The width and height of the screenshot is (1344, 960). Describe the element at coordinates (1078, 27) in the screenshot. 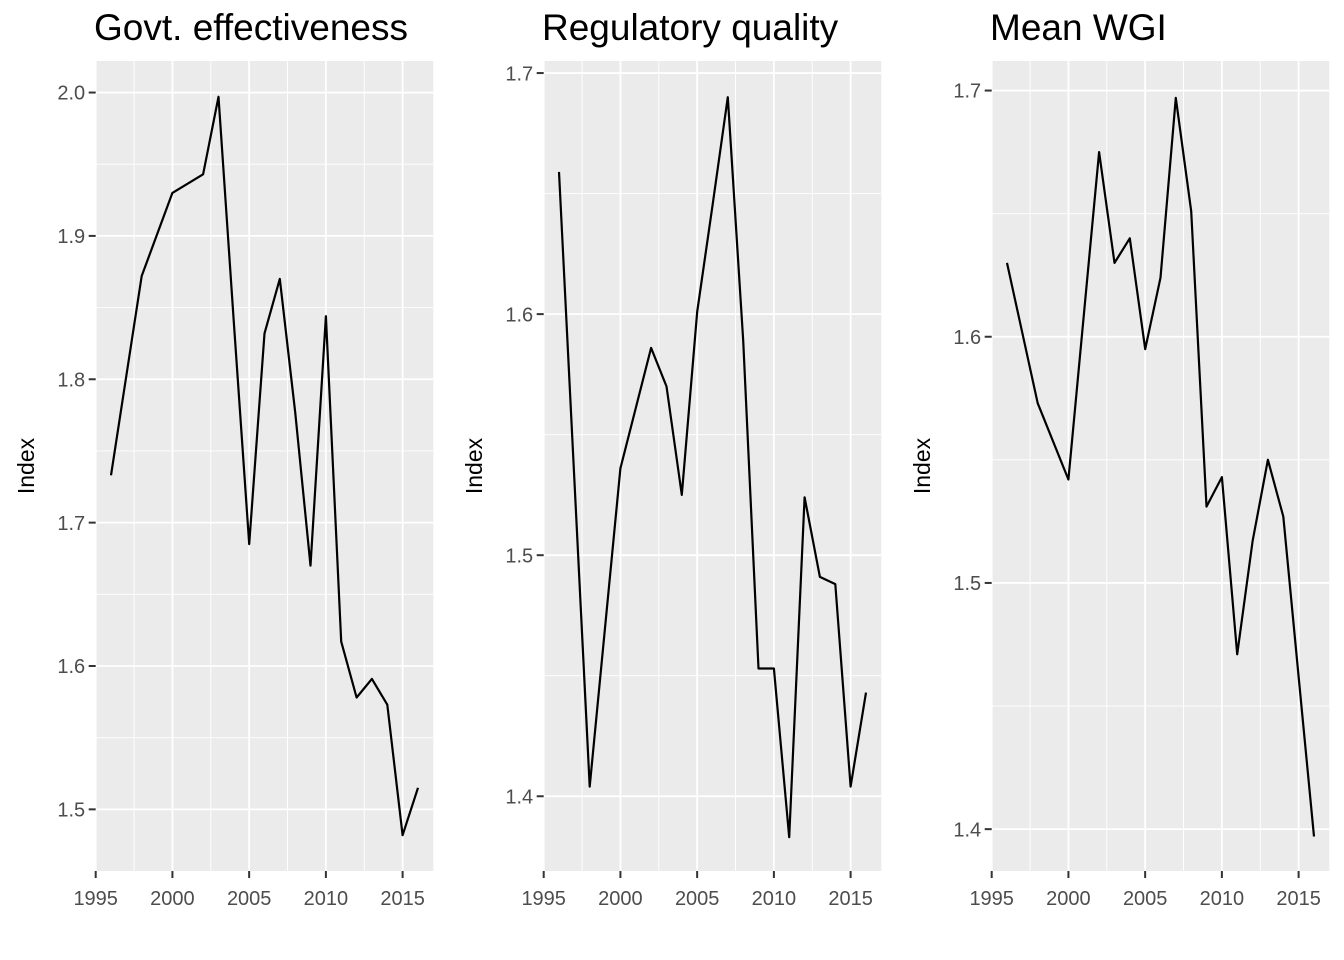

I see `chart-title: Mean WGI` at that location.